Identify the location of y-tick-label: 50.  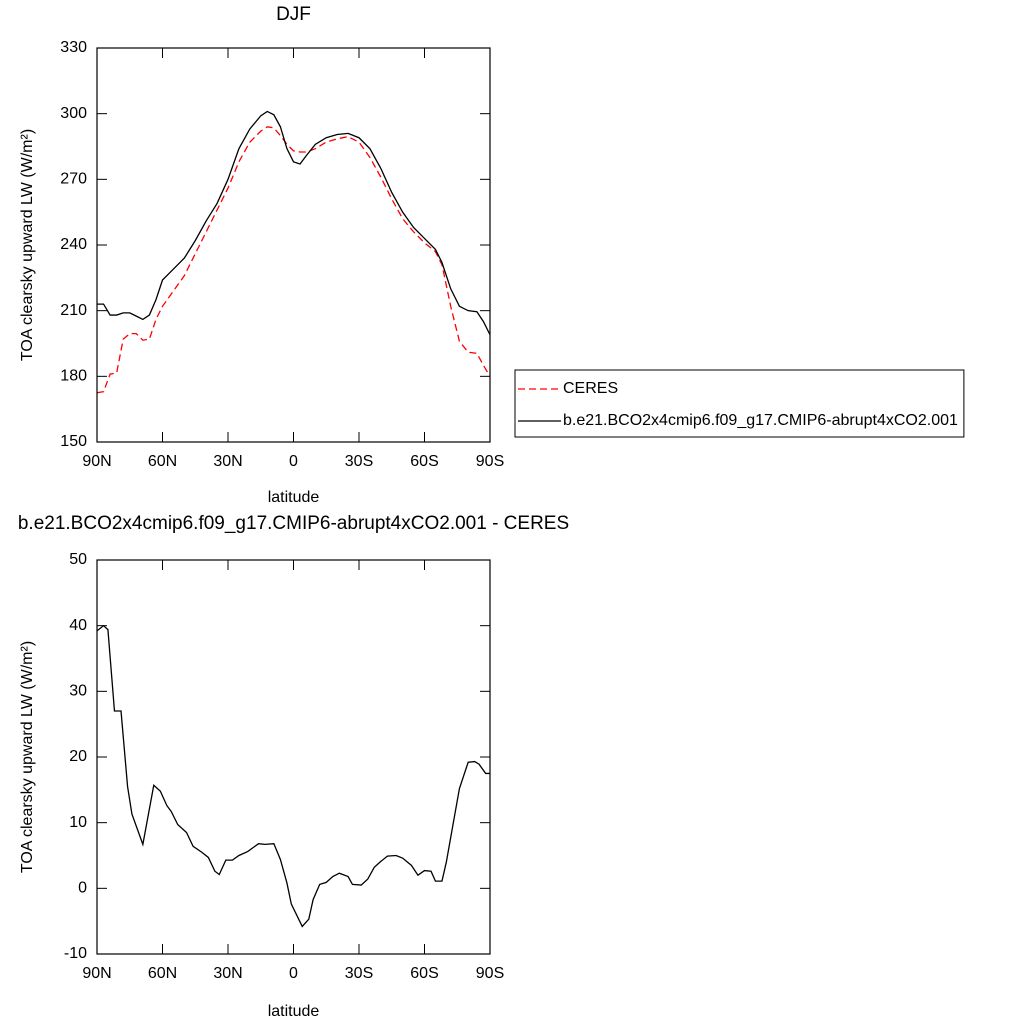
(78, 559).